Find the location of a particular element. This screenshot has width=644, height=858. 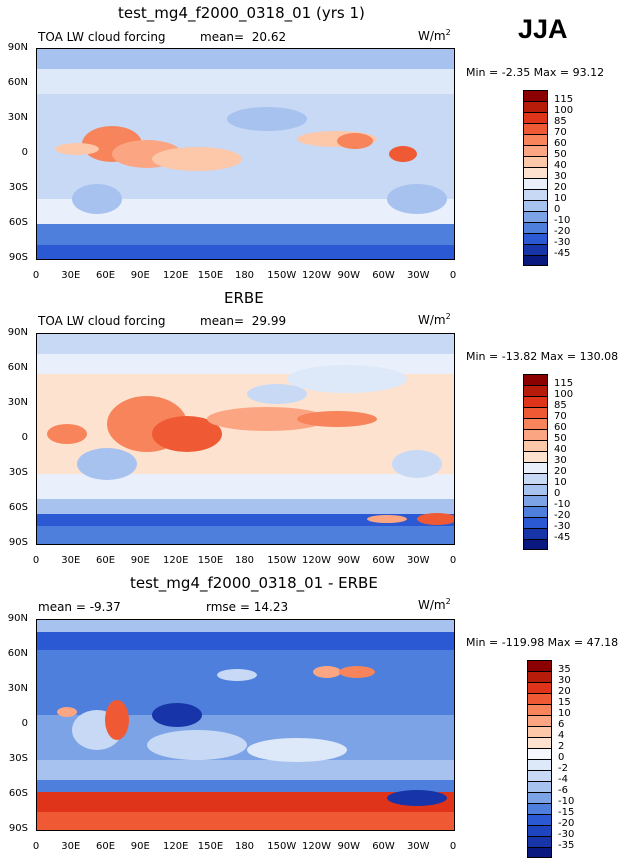

lon-tick-label: 180 is located at coordinates (244, 275).